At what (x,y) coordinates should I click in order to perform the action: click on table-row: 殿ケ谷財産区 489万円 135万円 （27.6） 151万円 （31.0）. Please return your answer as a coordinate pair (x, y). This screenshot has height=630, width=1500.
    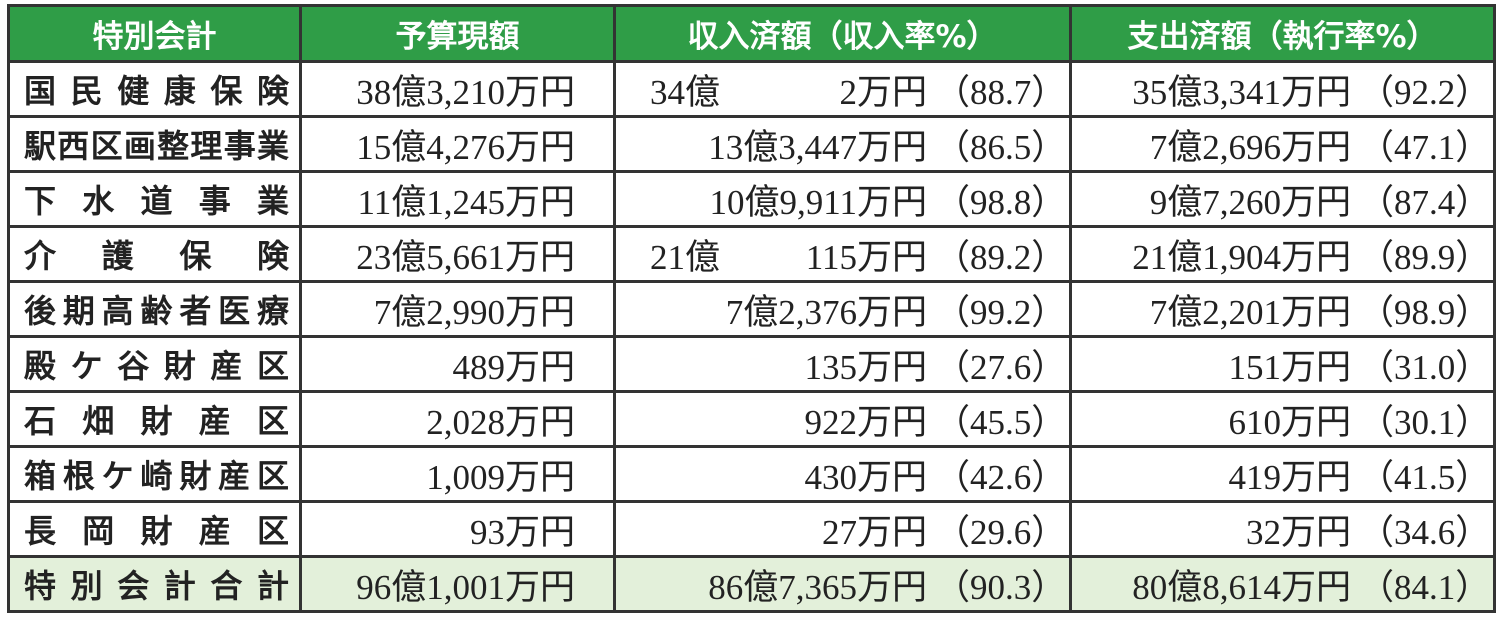
    Looking at the image, I should click on (751, 364).